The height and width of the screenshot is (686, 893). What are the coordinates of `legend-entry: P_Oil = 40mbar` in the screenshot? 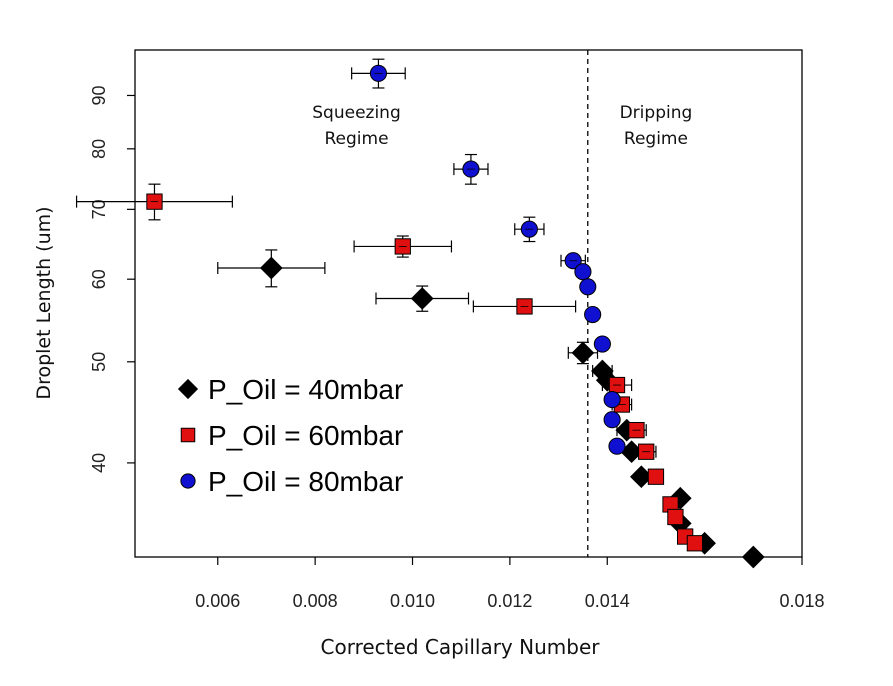 It's located at (305, 389).